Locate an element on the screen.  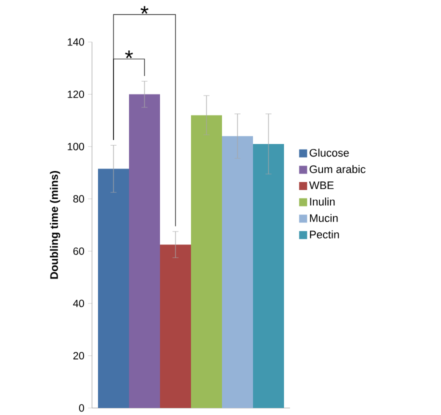
legend-label: Glucose is located at coordinates (329, 152).